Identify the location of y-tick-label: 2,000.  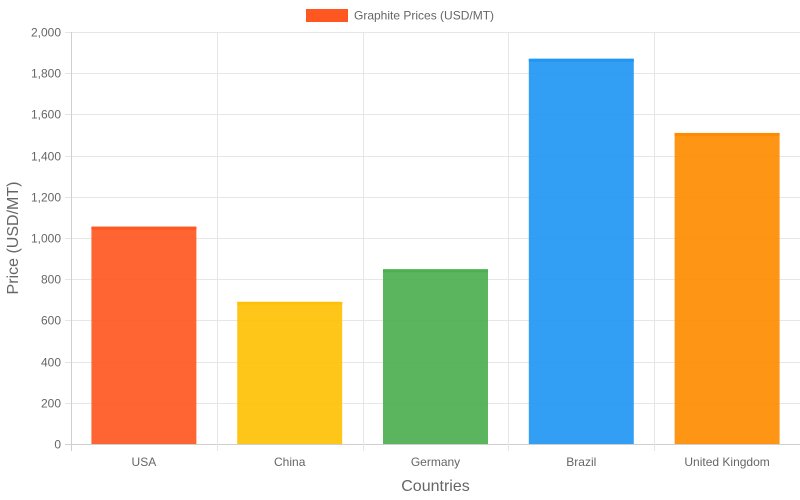
(46, 33).